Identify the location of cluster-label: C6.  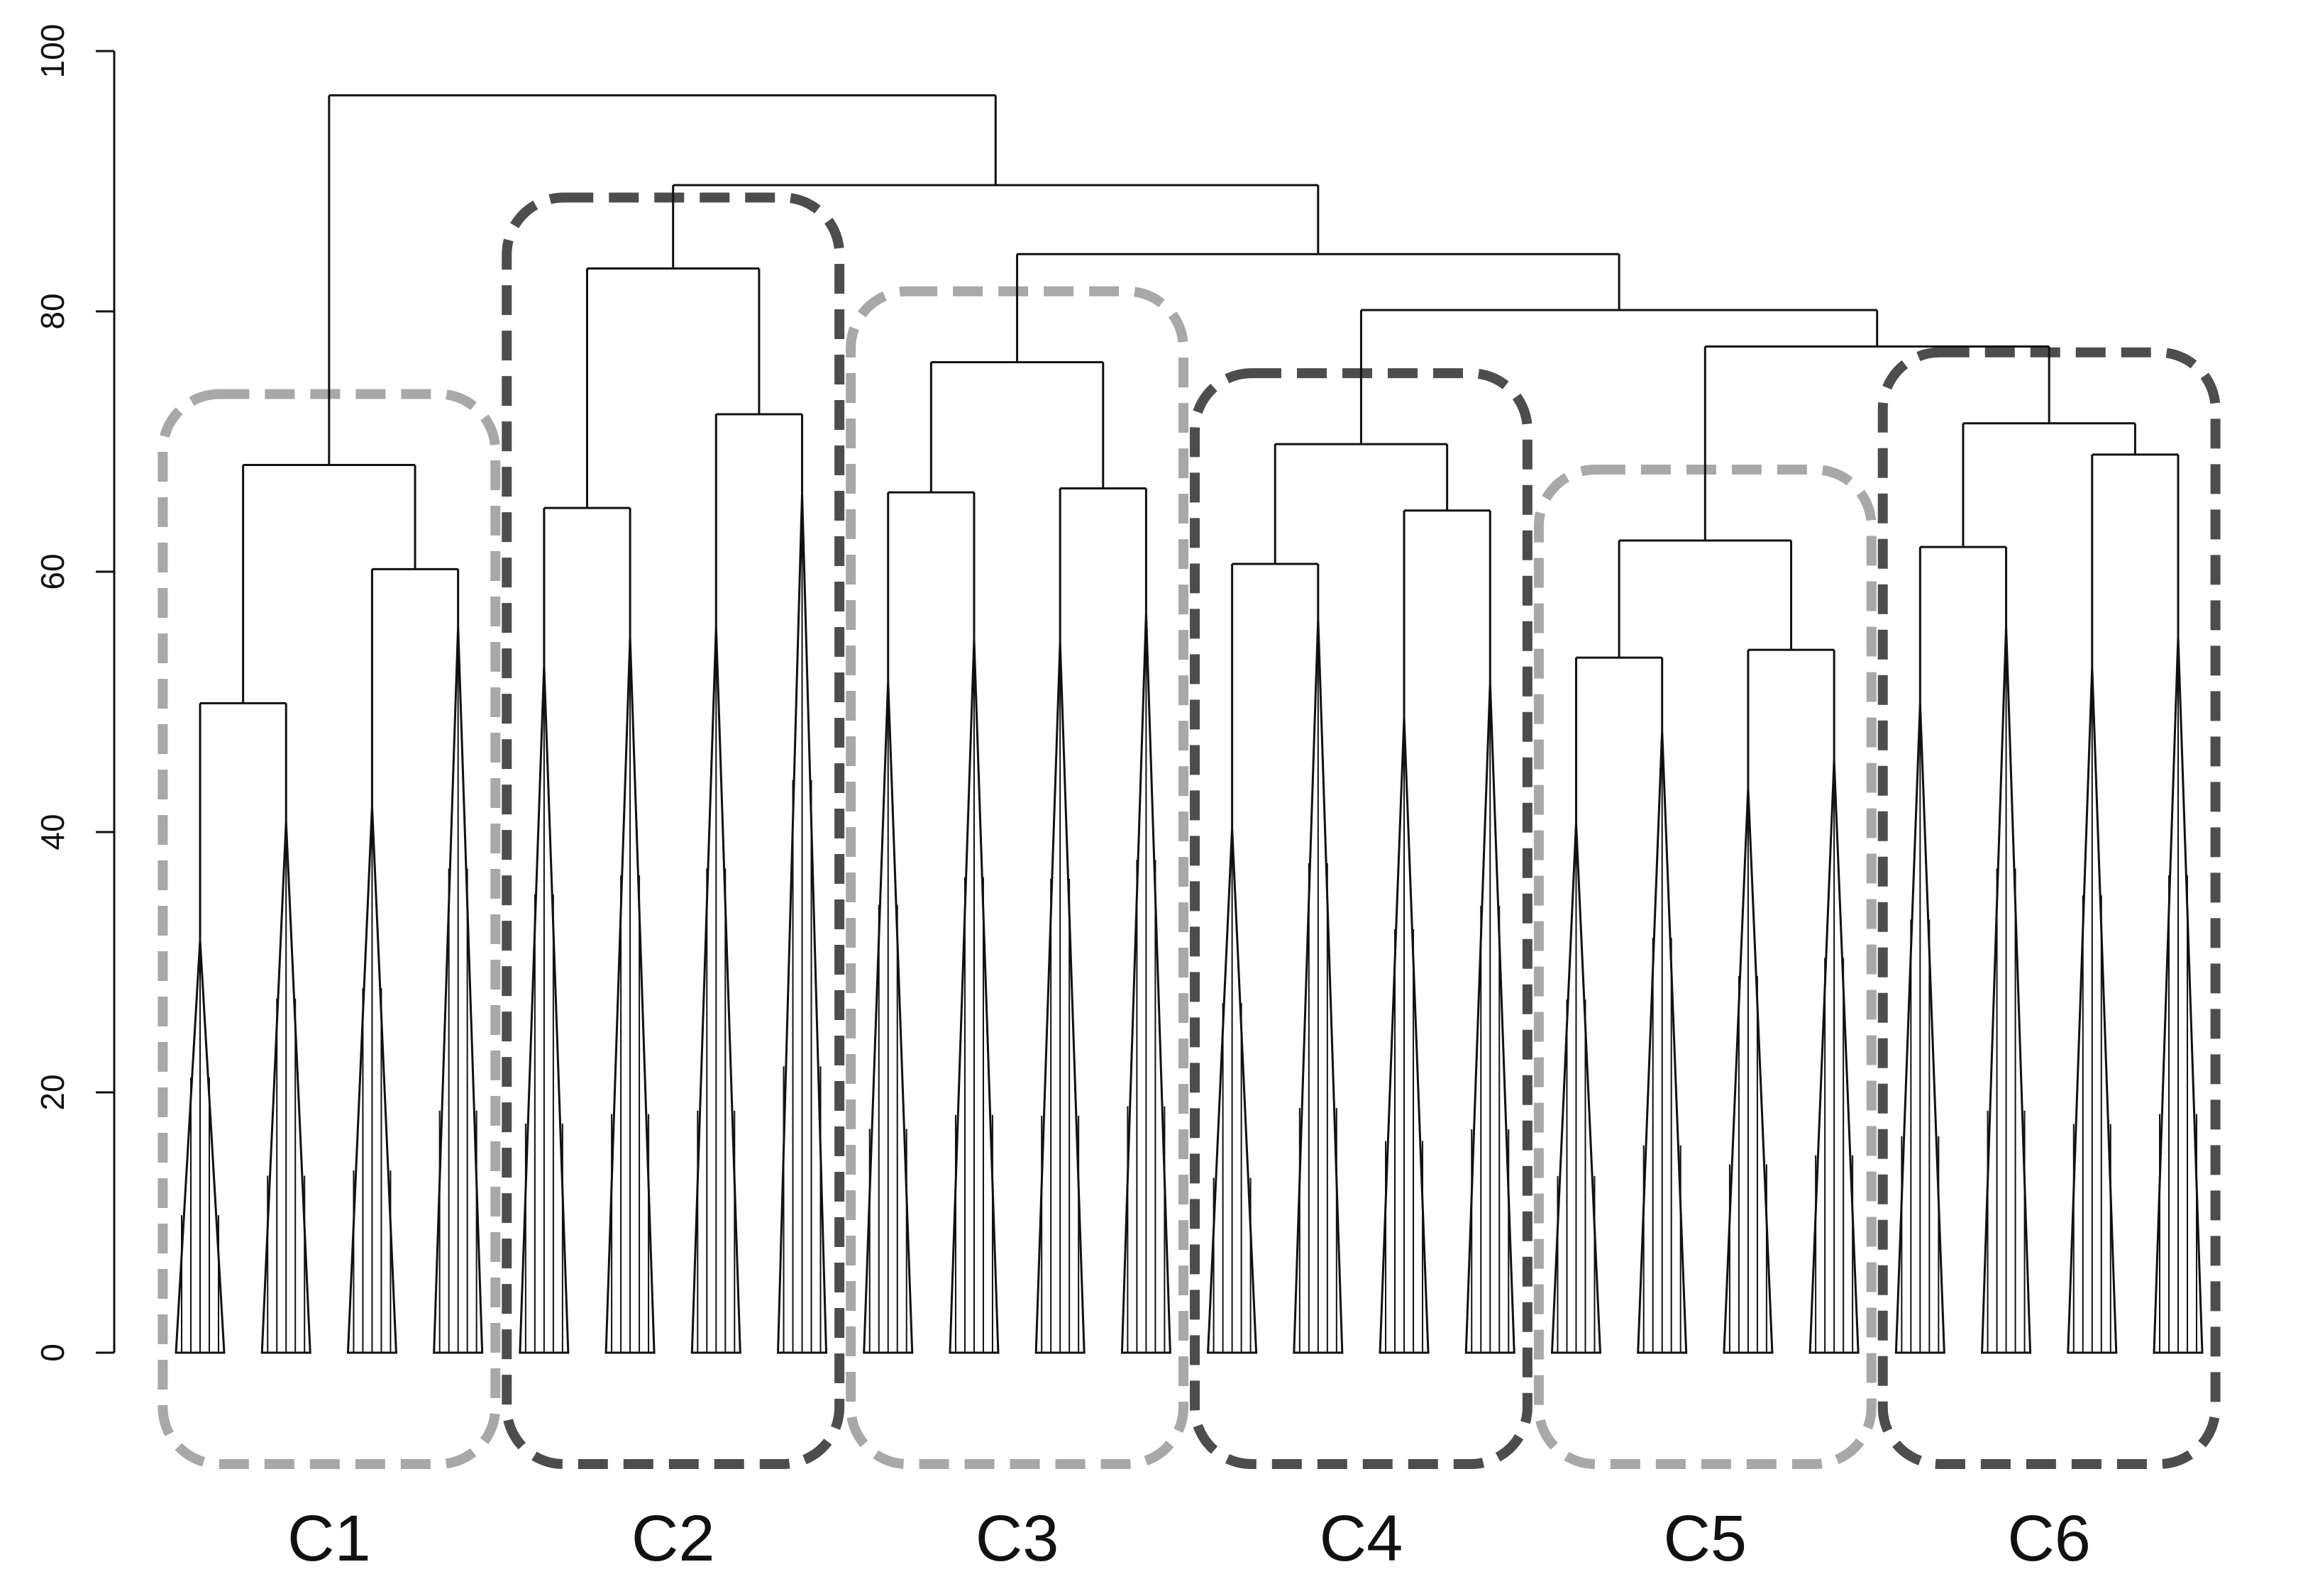
(2049, 1538).